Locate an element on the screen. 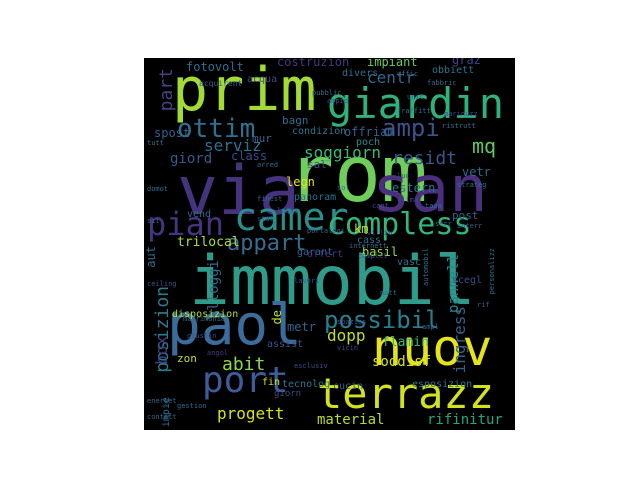  word-automobil: automobil is located at coordinates (426, 267).